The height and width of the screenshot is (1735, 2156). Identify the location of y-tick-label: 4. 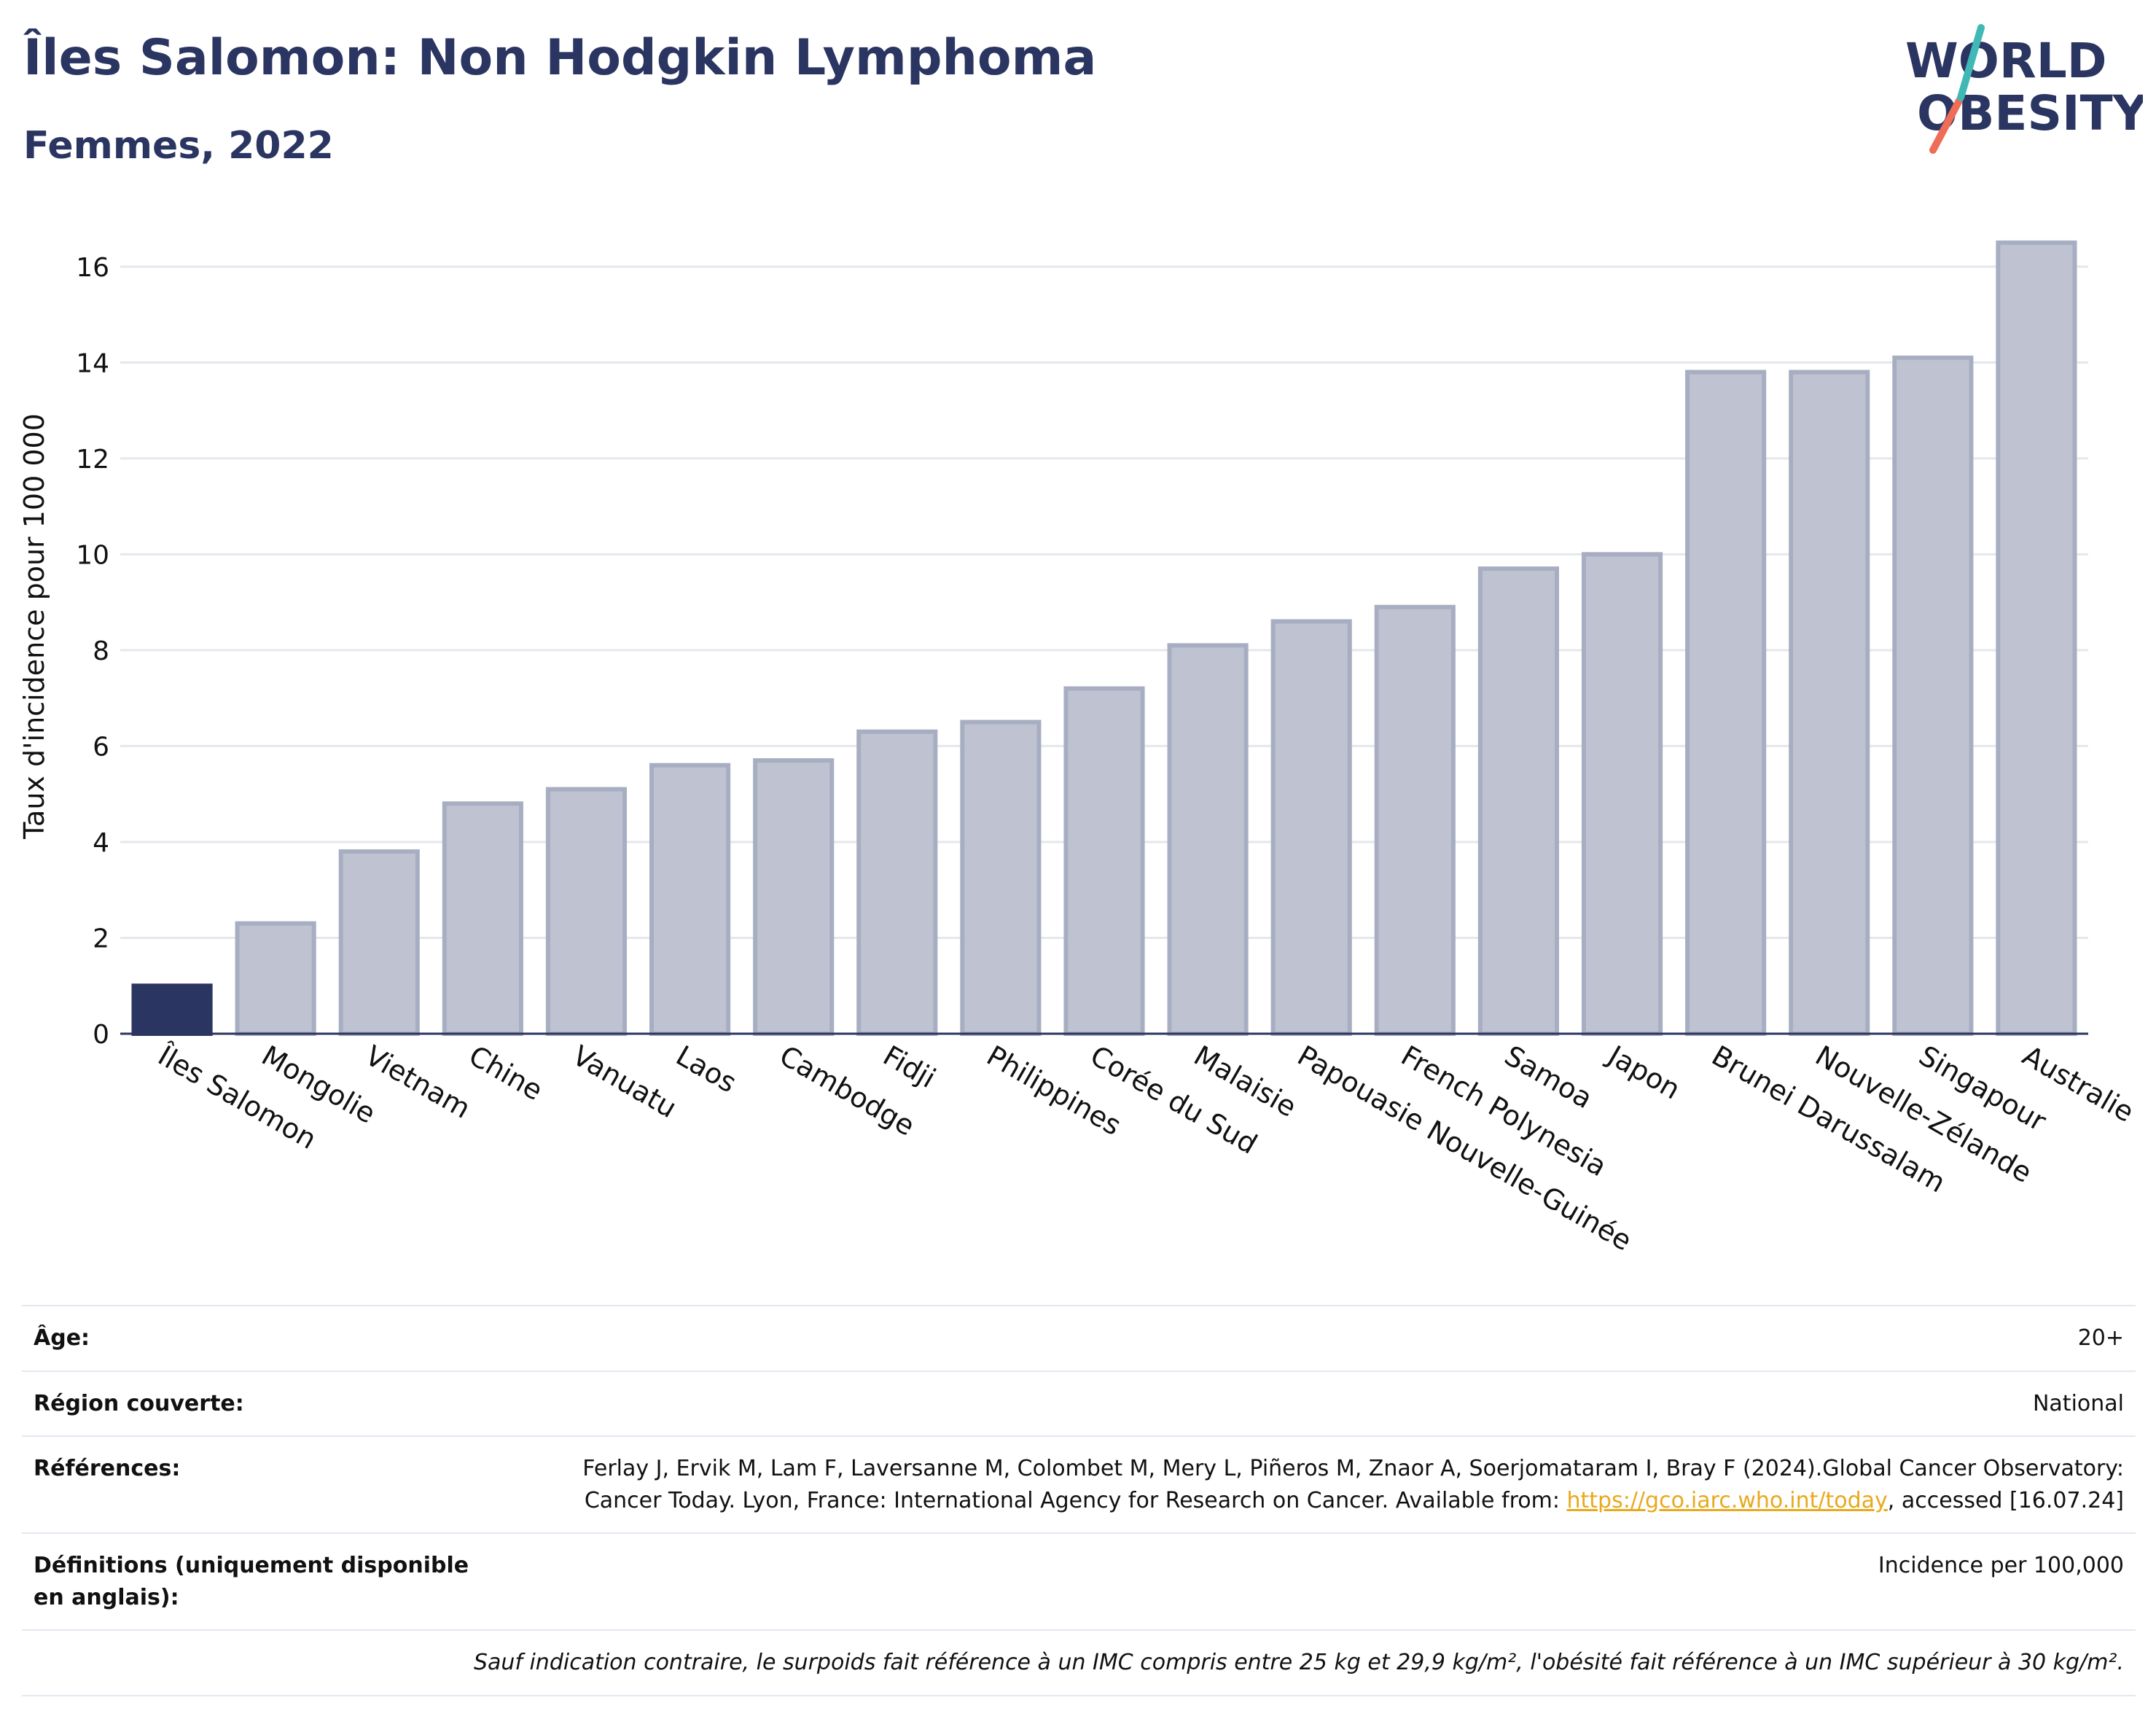
(101, 843).